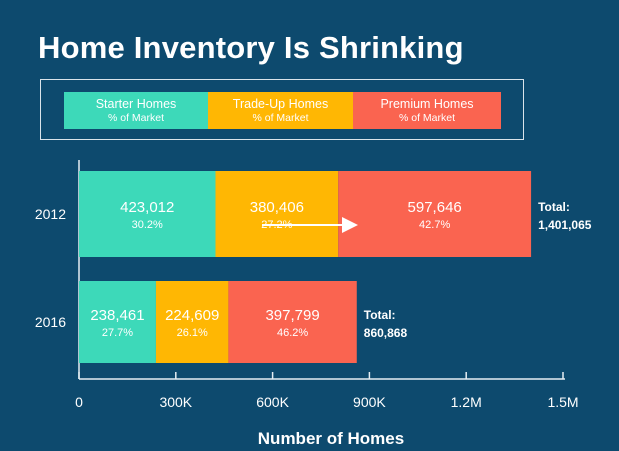 Image resolution: width=619 pixels, height=451 pixels. I want to click on bar-percent-label: 42.7%, so click(434, 225).